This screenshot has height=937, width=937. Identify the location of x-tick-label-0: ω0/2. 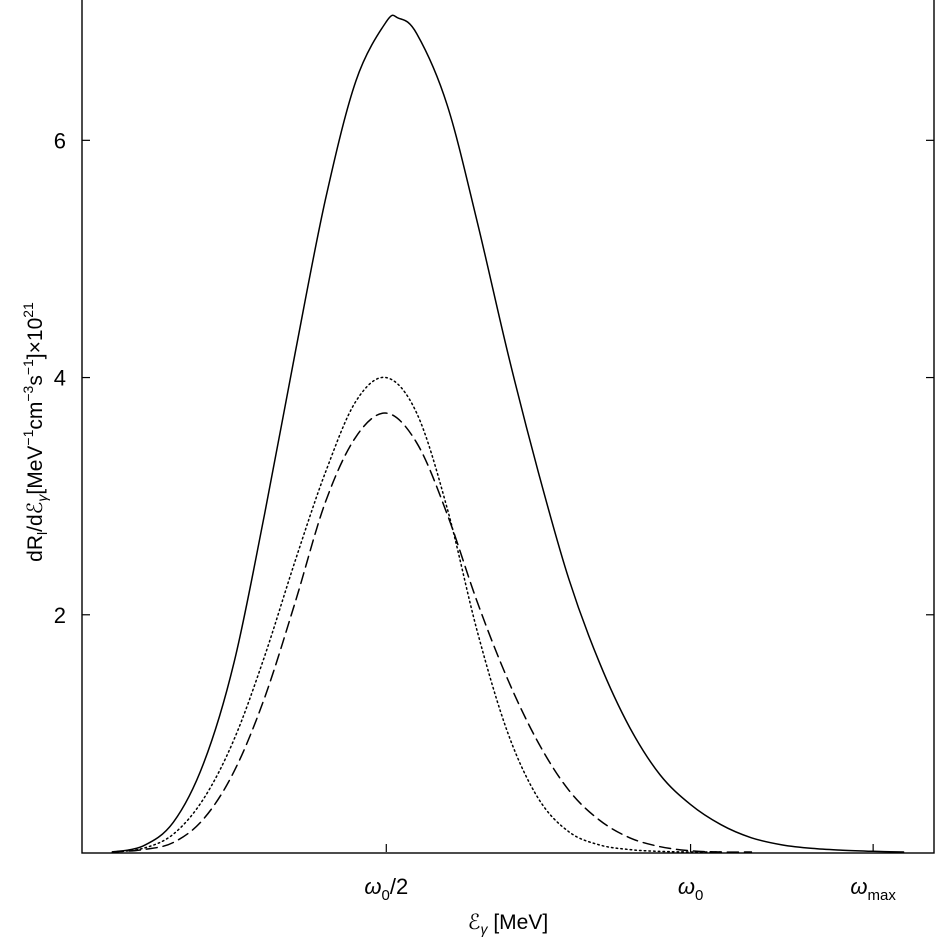
(386, 889).